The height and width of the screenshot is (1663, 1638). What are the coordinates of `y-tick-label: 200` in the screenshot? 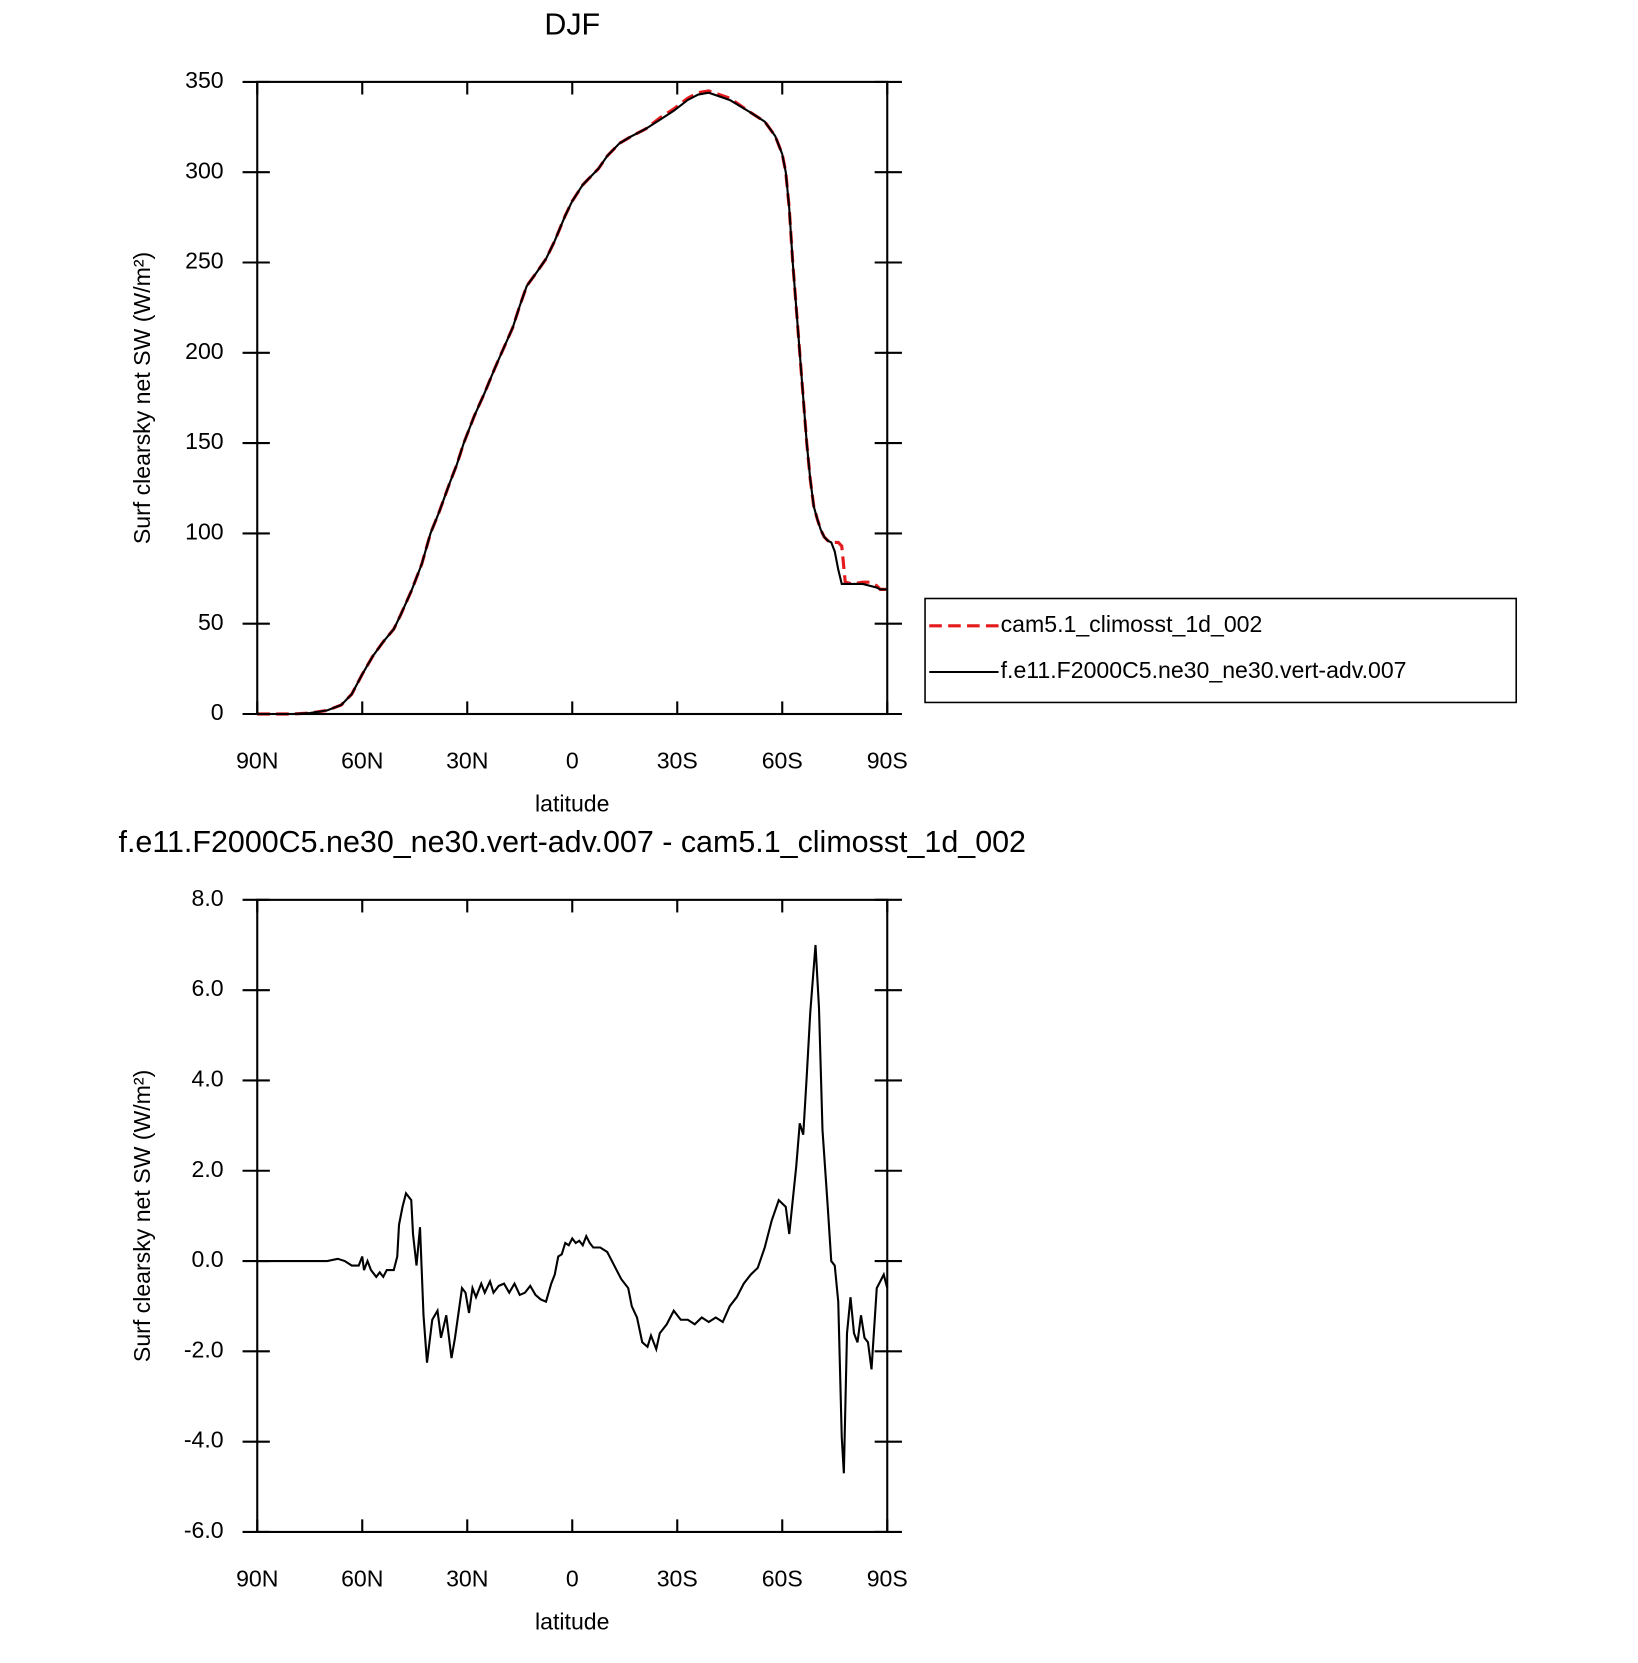 It's located at (204, 351).